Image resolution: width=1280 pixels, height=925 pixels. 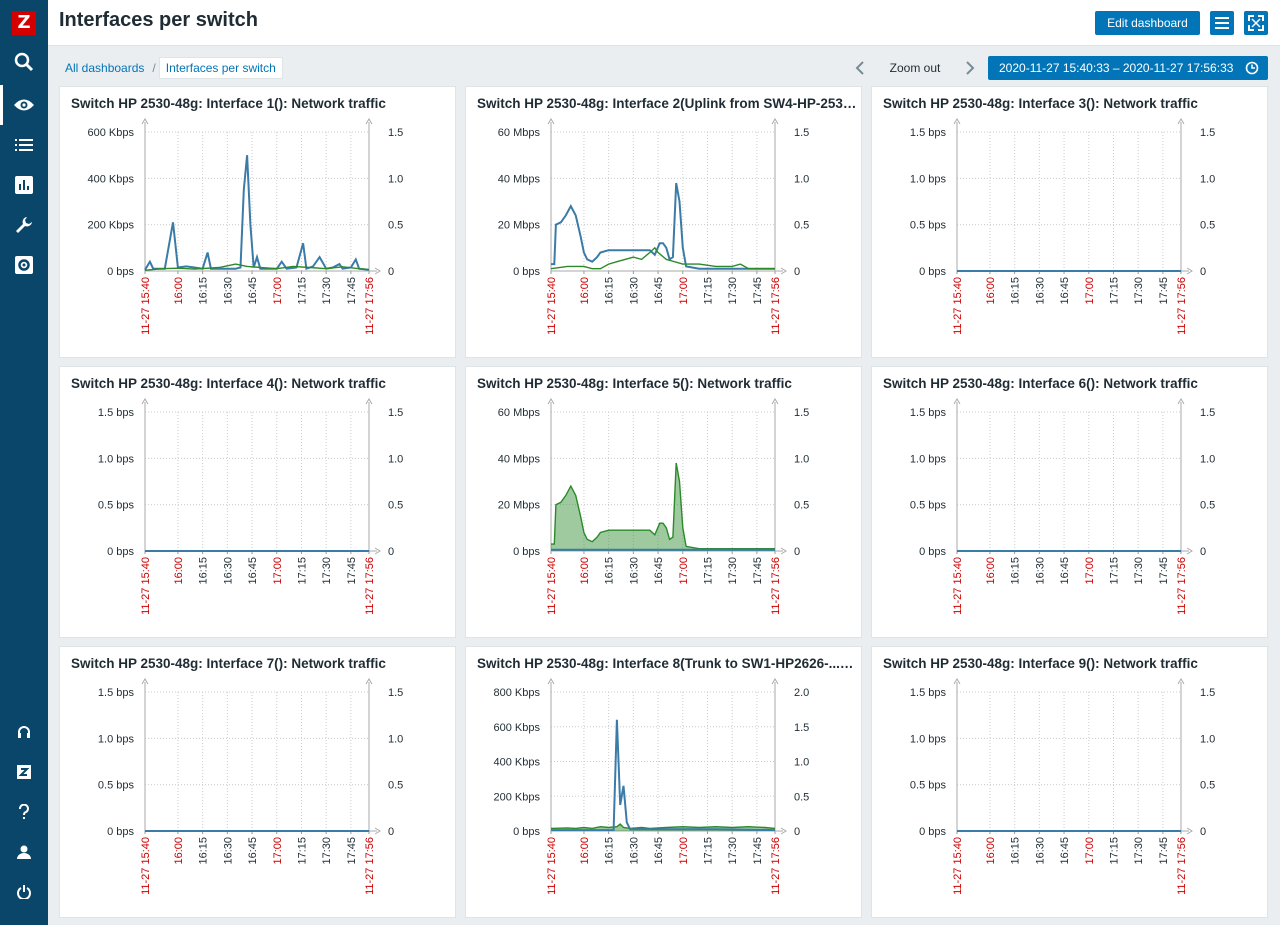 I want to click on user-icon, so click(x=24, y=852).